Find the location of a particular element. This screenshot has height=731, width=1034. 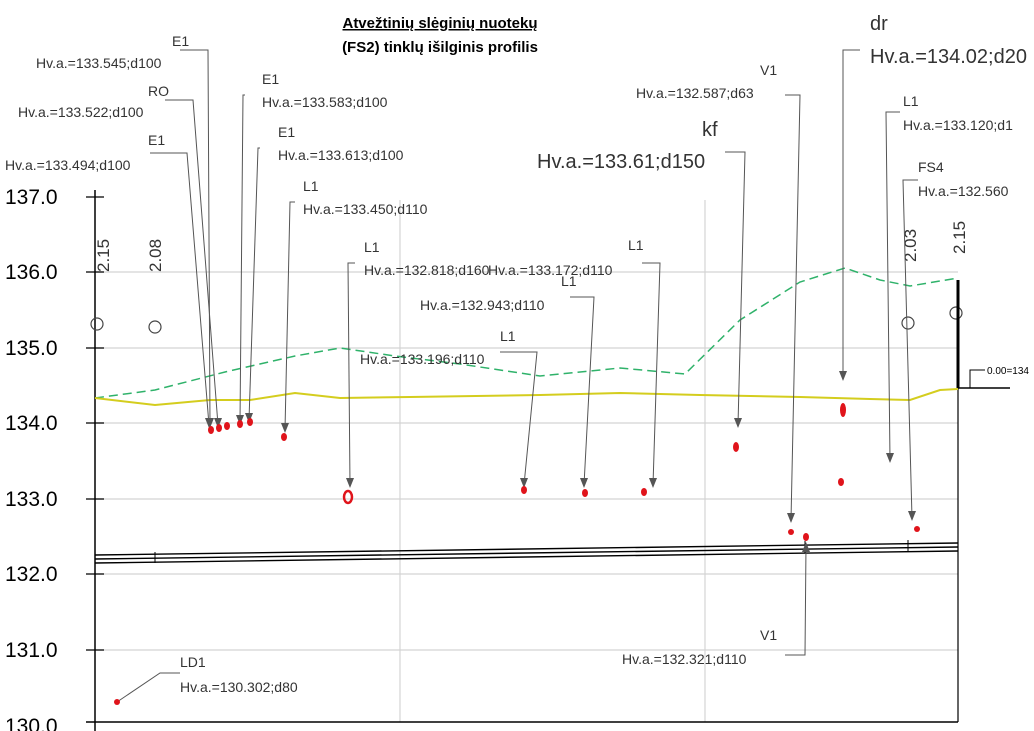

label-l1-e: L1 is located at coordinates (508, 336).